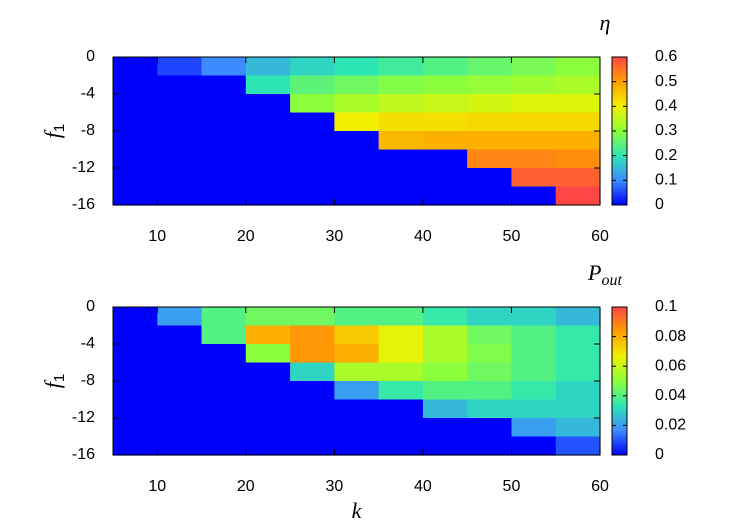 The height and width of the screenshot is (530, 750). I want to click on colorbar, so click(619, 381).